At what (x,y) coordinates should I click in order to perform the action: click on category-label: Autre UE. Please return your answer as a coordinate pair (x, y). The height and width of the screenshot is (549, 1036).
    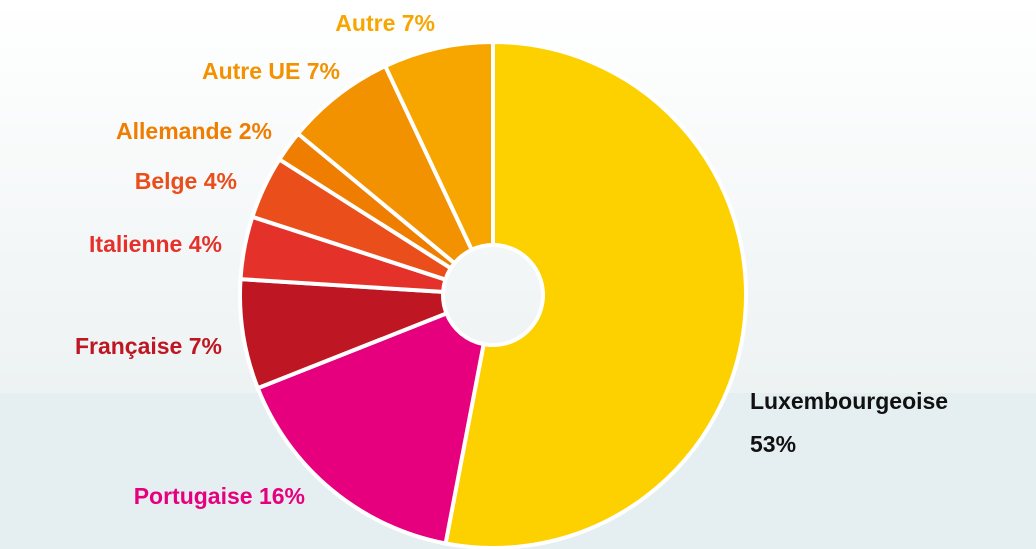
    Looking at the image, I should click on (251, 71).